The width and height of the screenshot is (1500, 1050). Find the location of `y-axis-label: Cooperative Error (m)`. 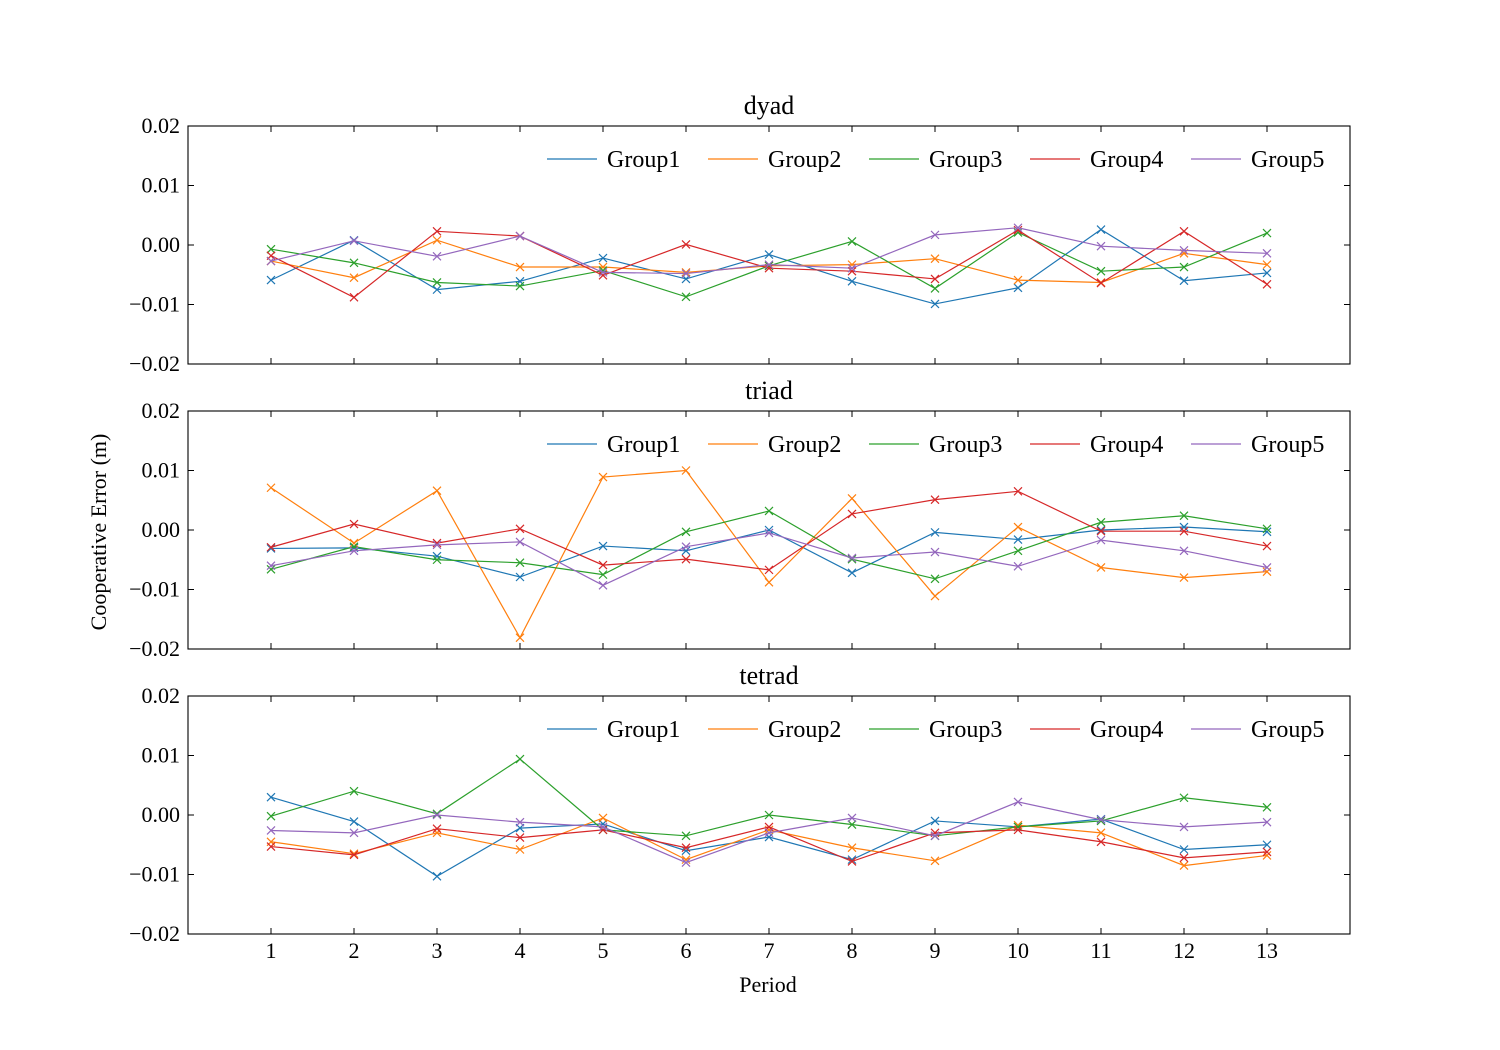

y-axis-label: Cooperative Error (m) is located at coordinates (98, 532).